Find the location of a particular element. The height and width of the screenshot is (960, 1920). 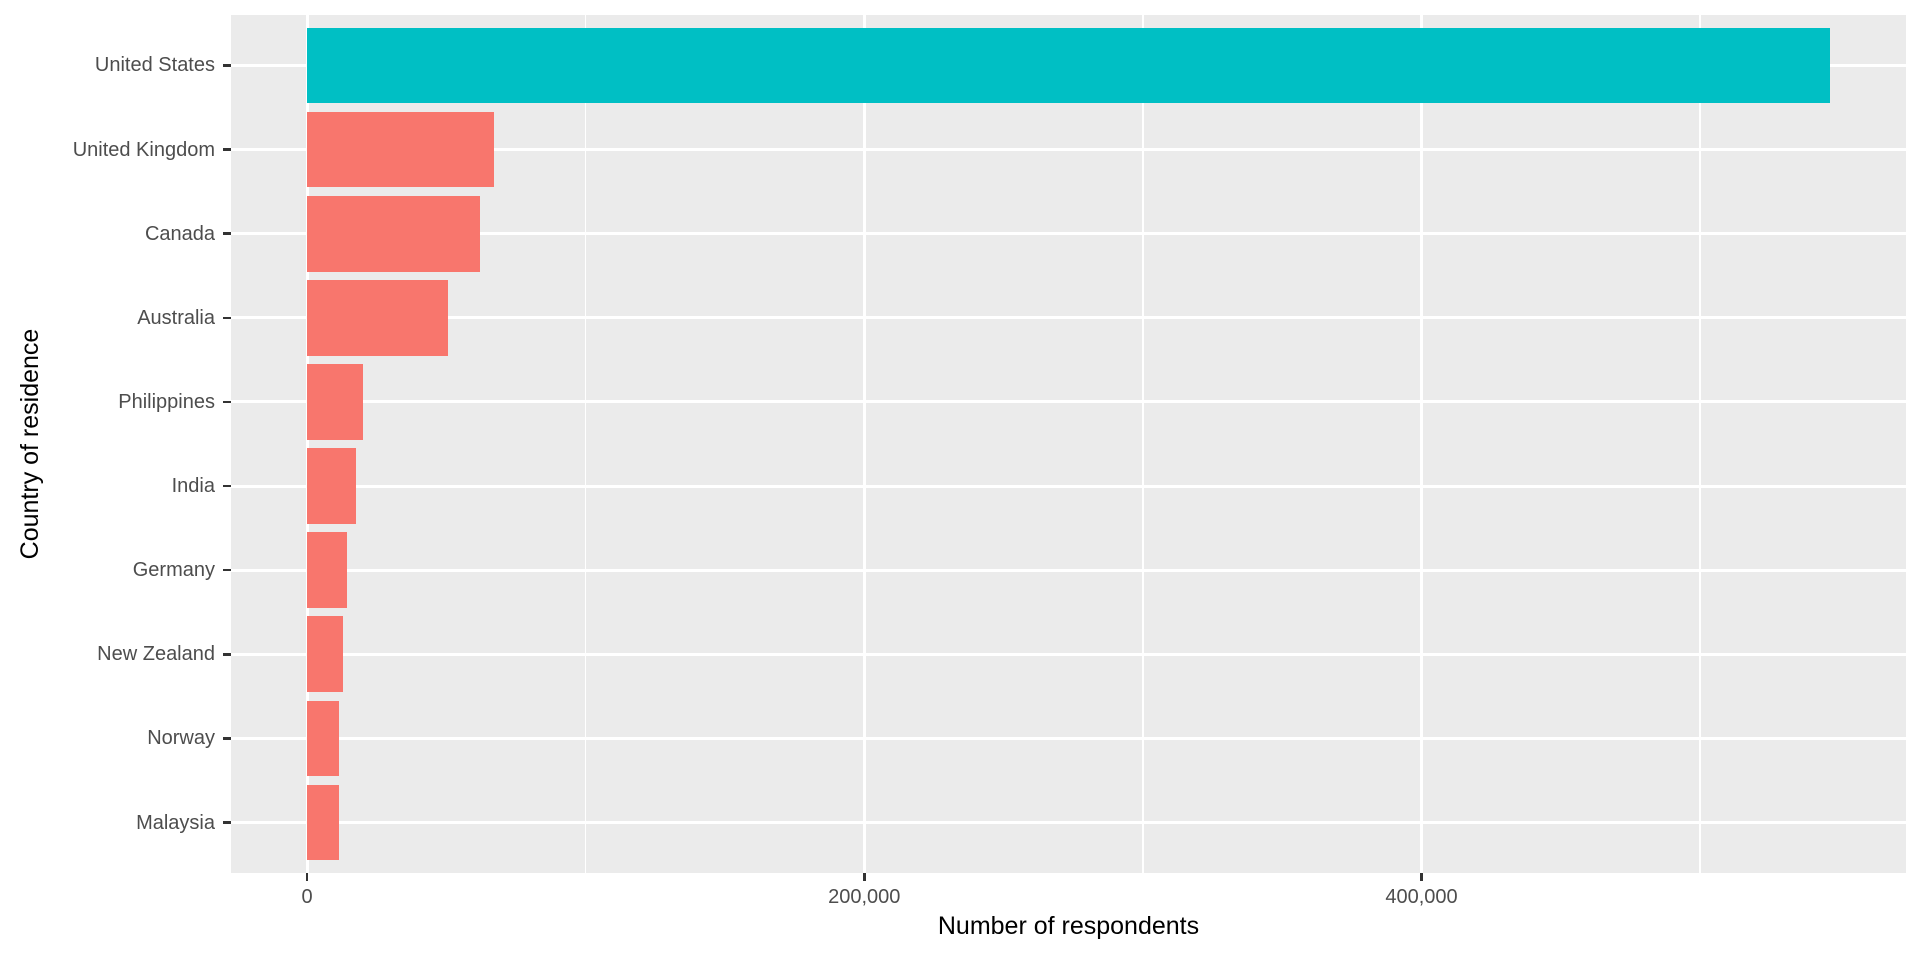

bar-new-zealand is located at coordinates (325, 654).